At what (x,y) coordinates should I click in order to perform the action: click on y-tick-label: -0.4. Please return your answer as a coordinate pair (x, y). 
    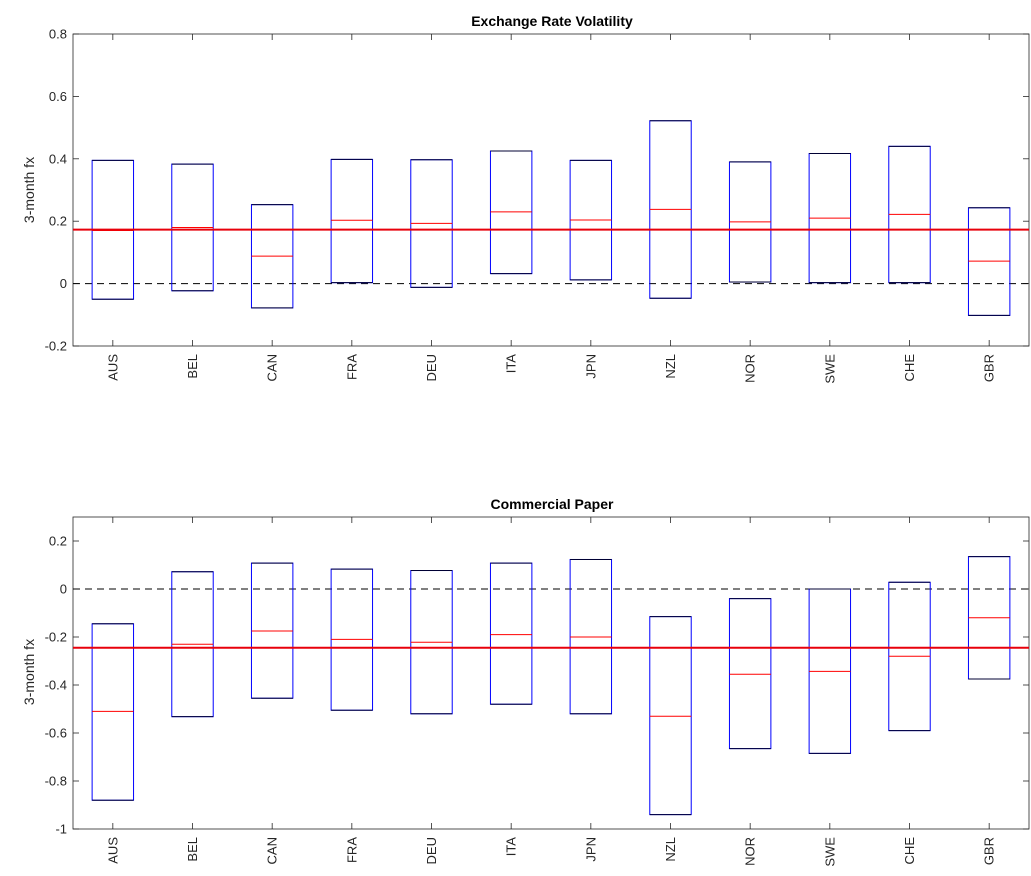
    Looking at the image, I should click on (56, 685).